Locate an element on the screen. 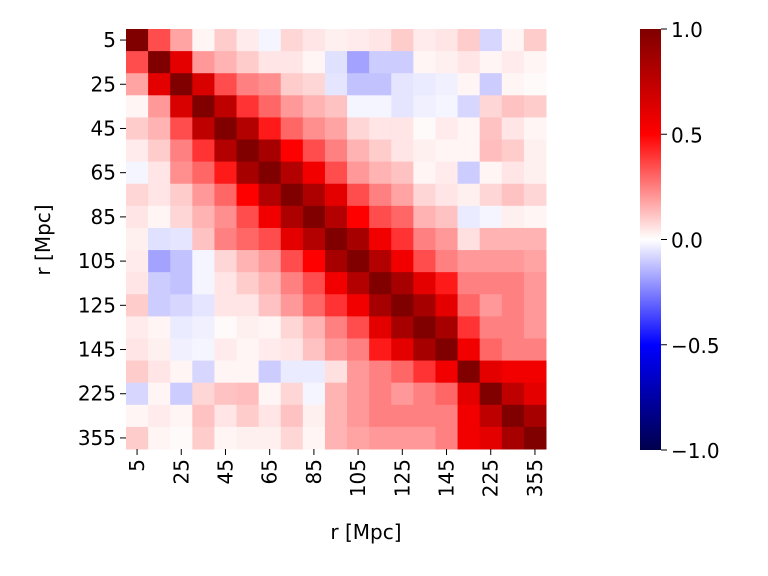 The image size is (768, 576). x-tick-label: 225 is located at coordinates (491, 478).